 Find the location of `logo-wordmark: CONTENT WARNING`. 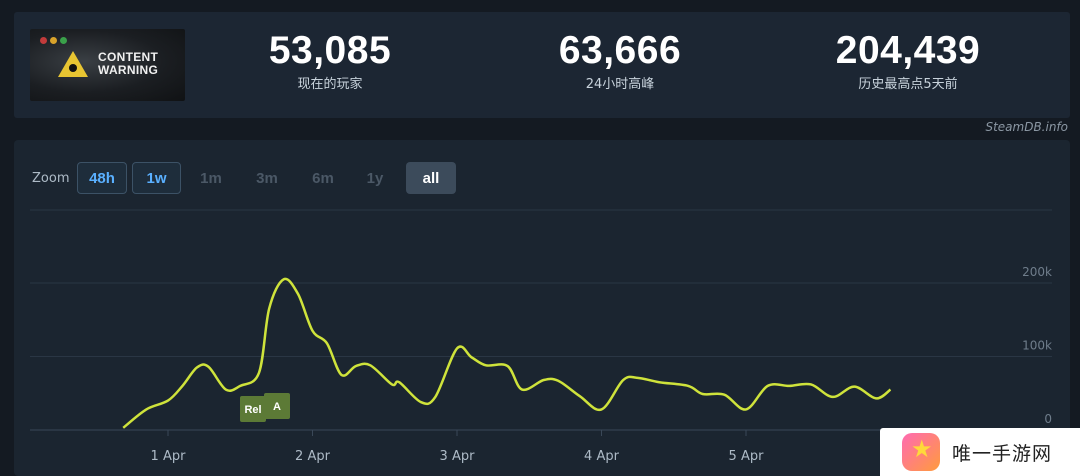

logo-wordmark: CONTENT WARNING is located at coordinates (128, 63).